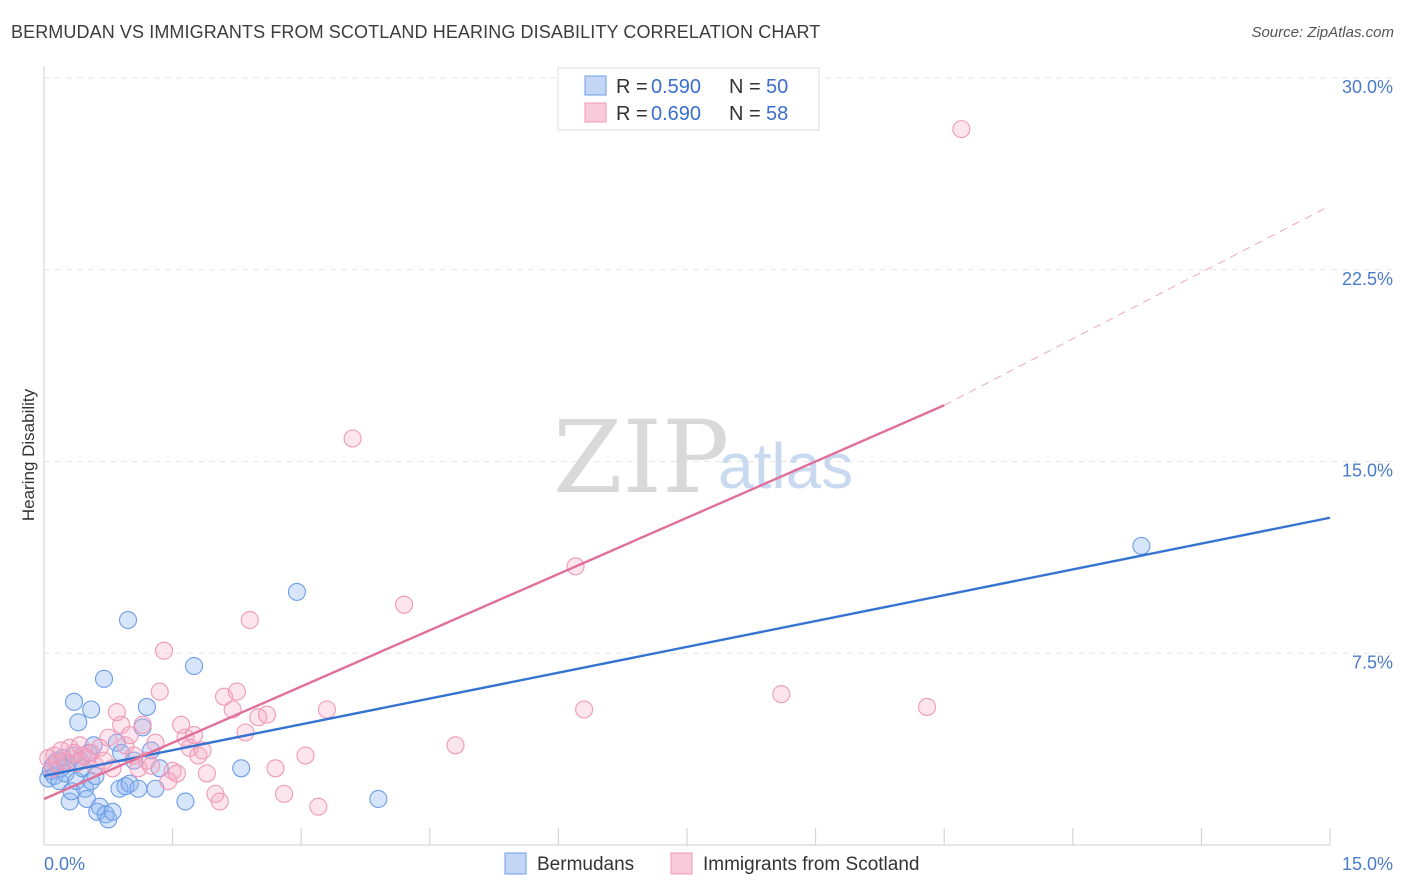  I want to click on legend-n-value-2: 58, so click(777, 114).